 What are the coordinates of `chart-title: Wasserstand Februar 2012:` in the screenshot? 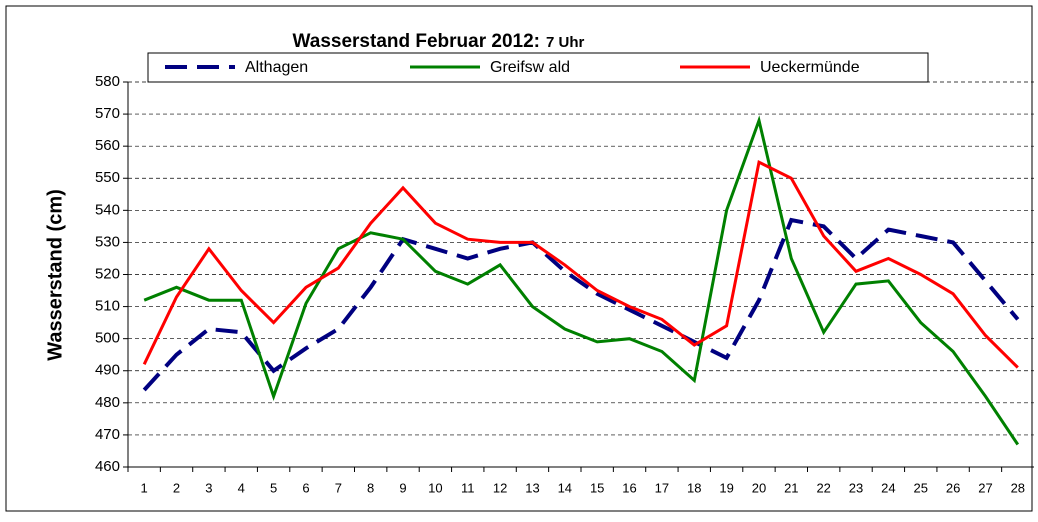 It's located at (416, 41).